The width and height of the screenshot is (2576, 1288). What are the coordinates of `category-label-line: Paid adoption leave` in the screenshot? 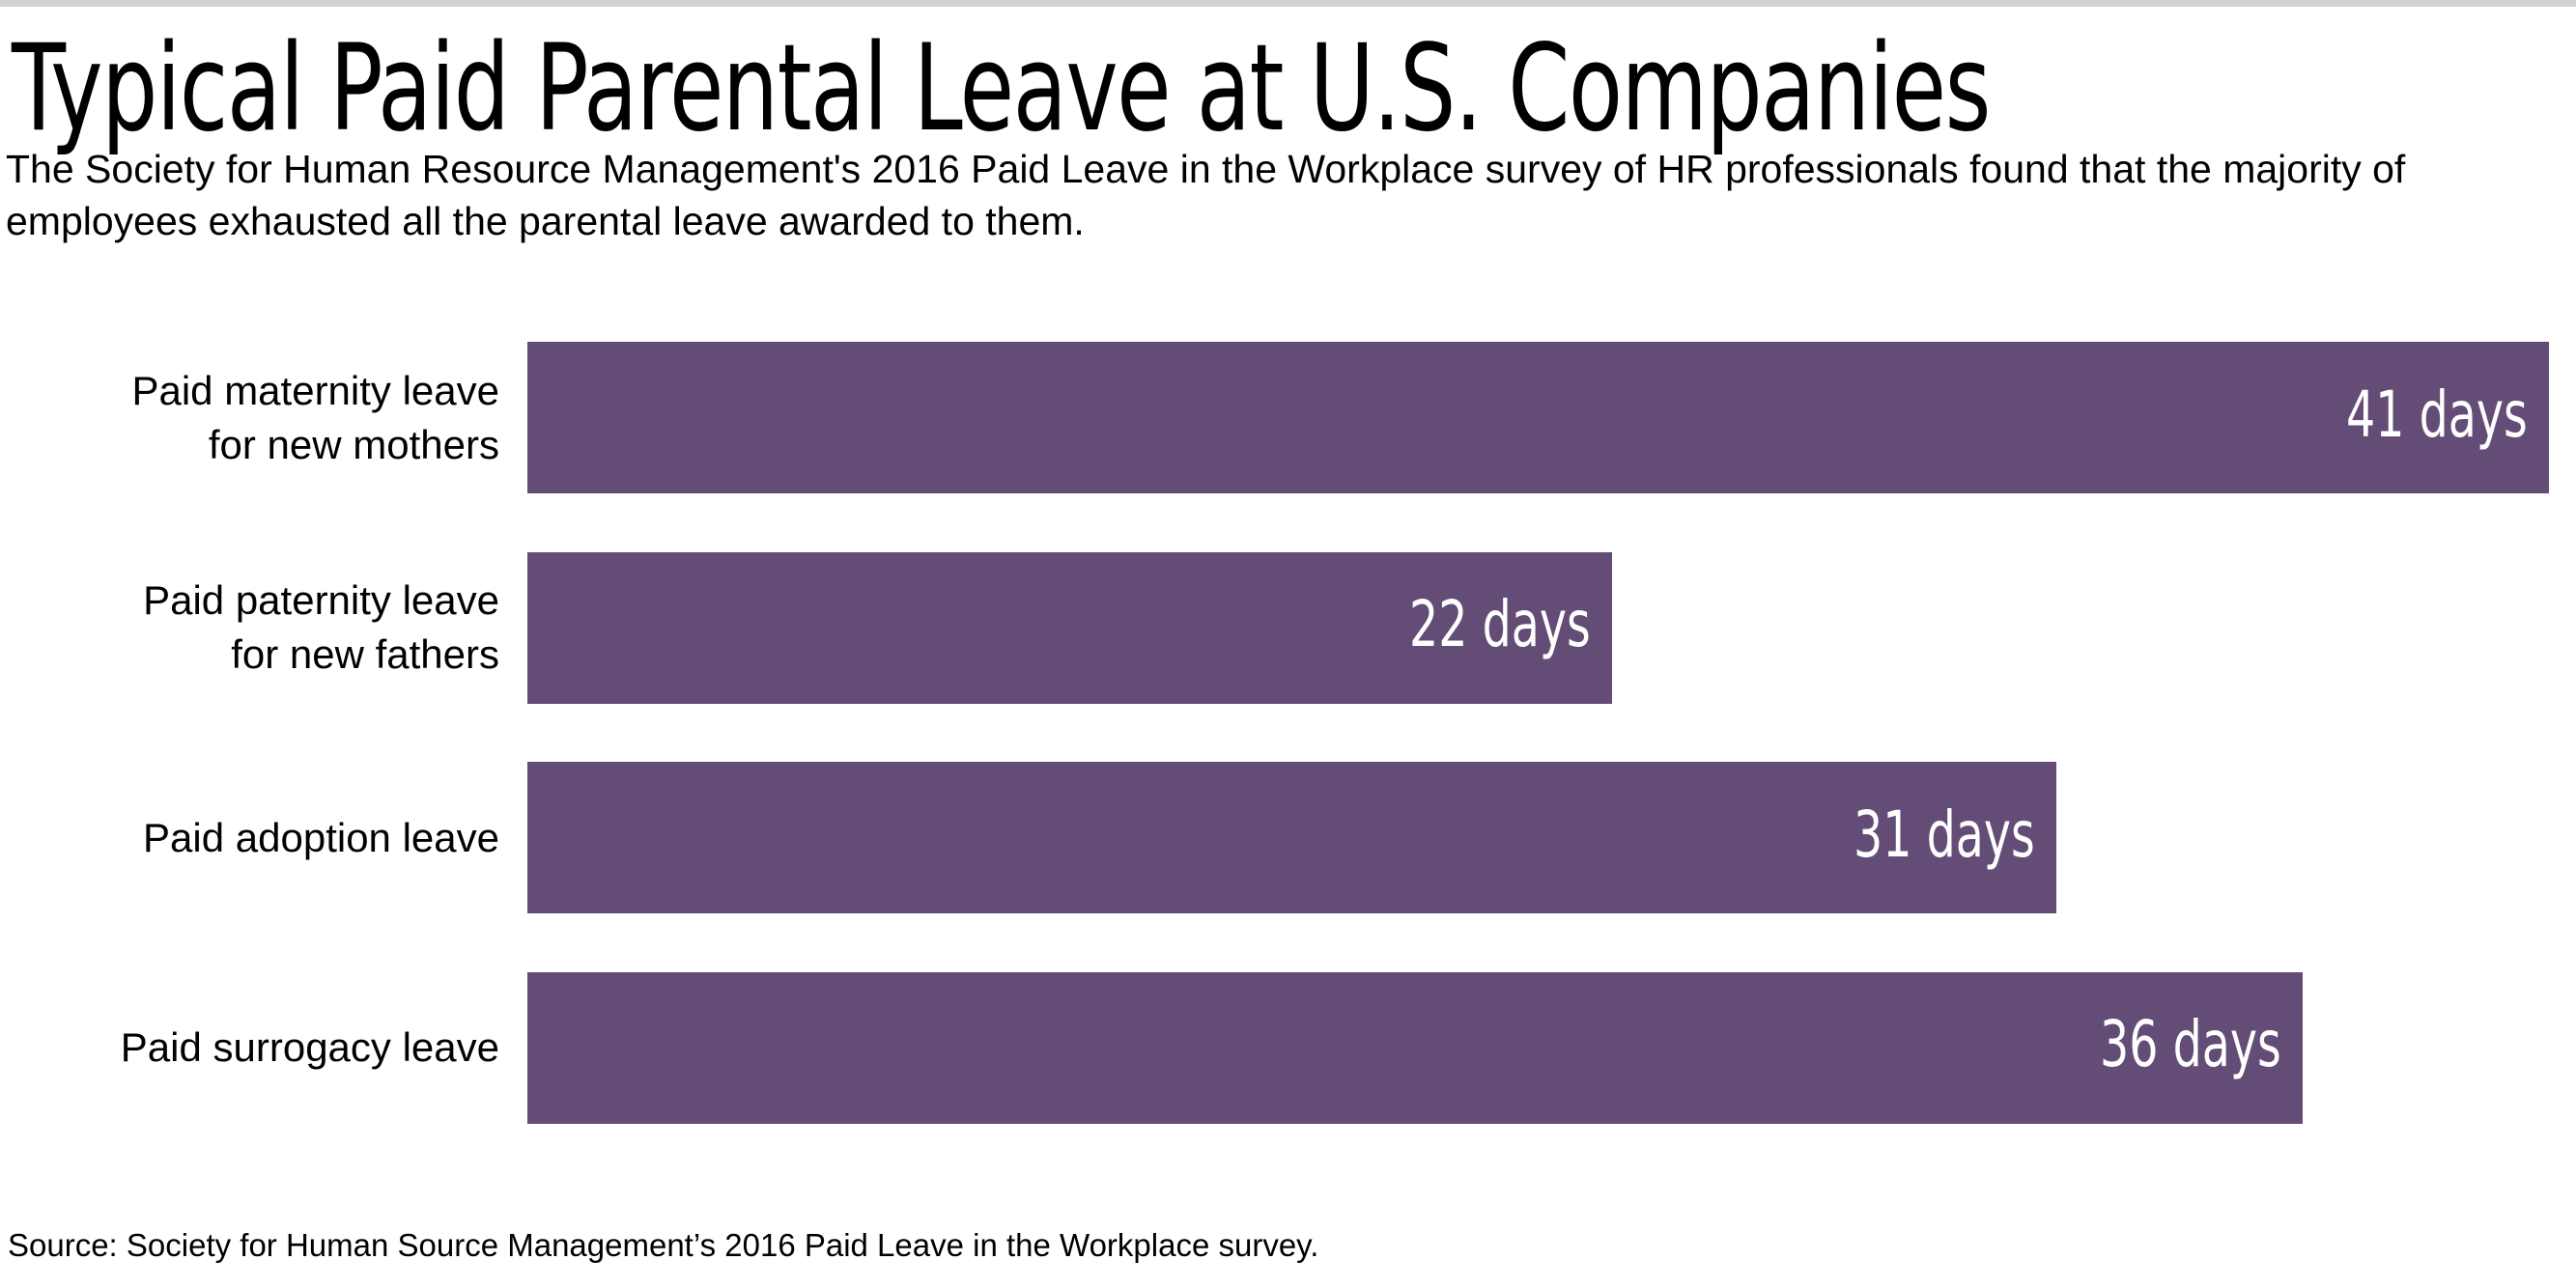 It's located at (321, 837).